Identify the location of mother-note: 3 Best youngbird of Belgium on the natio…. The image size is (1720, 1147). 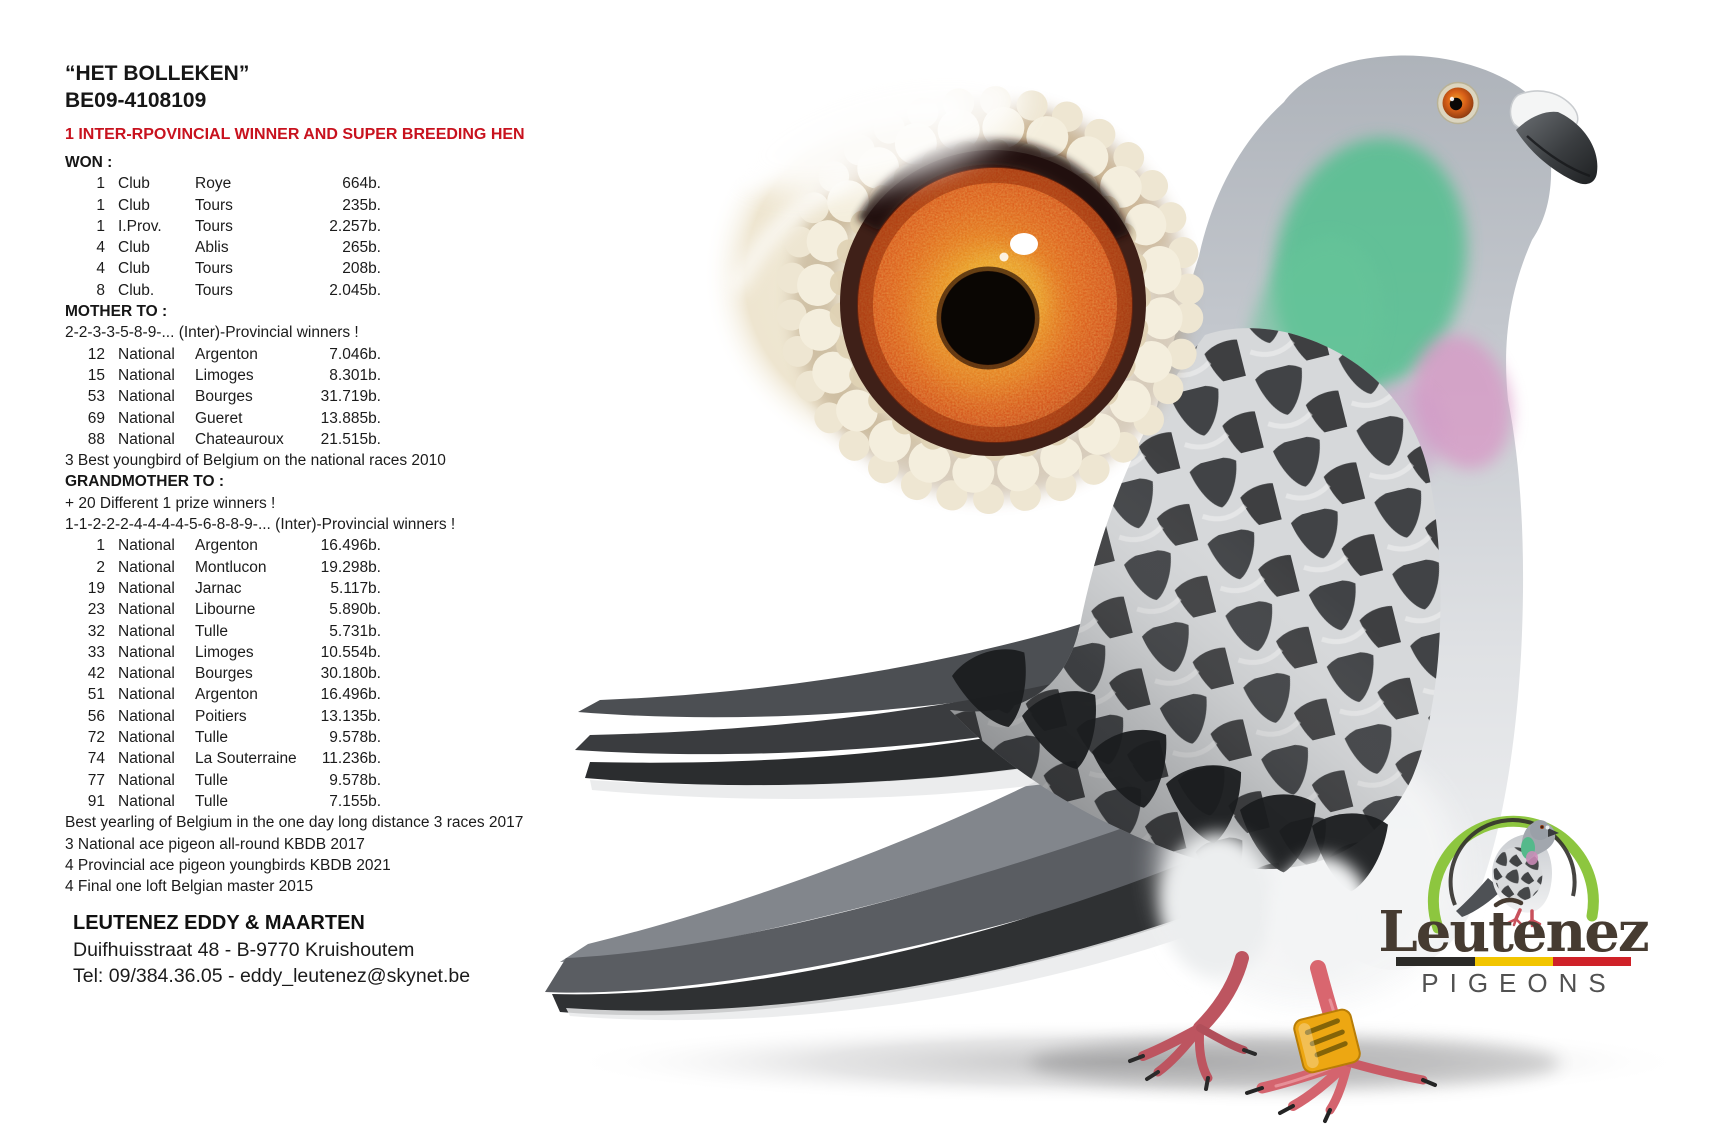
(255, 461).